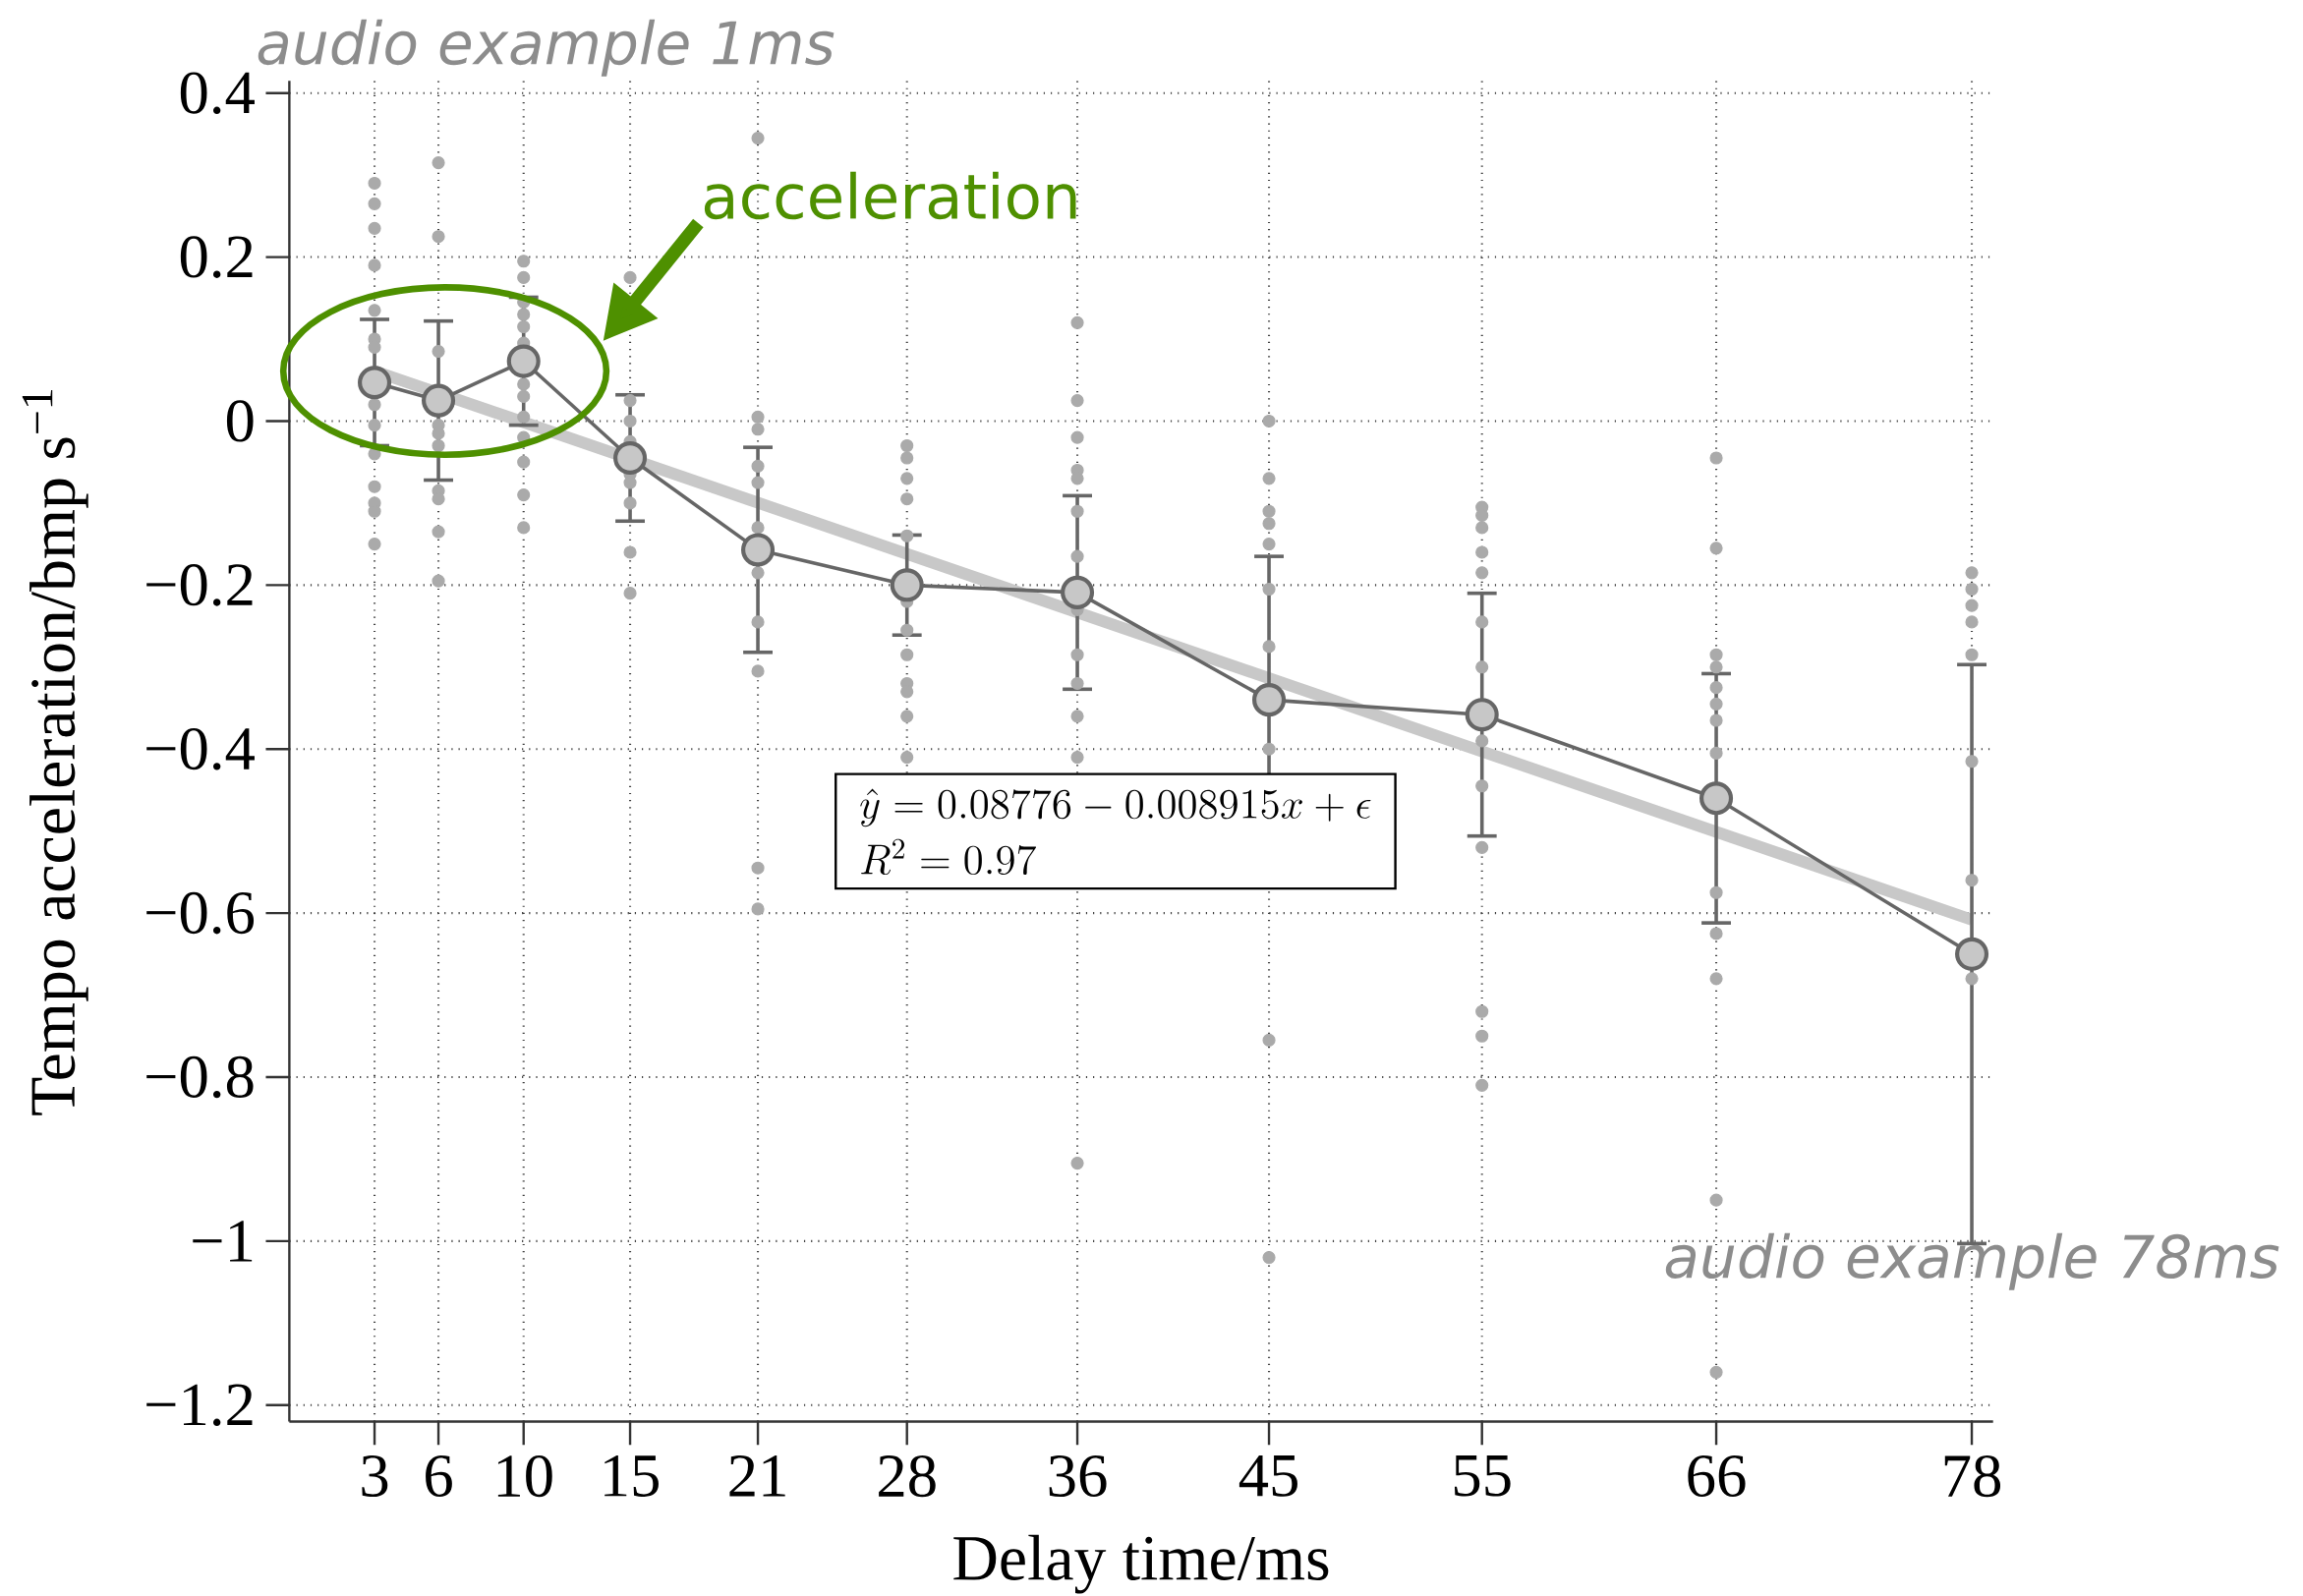  I want to click on y-tick-label: −1.2, so click(199, 1405).